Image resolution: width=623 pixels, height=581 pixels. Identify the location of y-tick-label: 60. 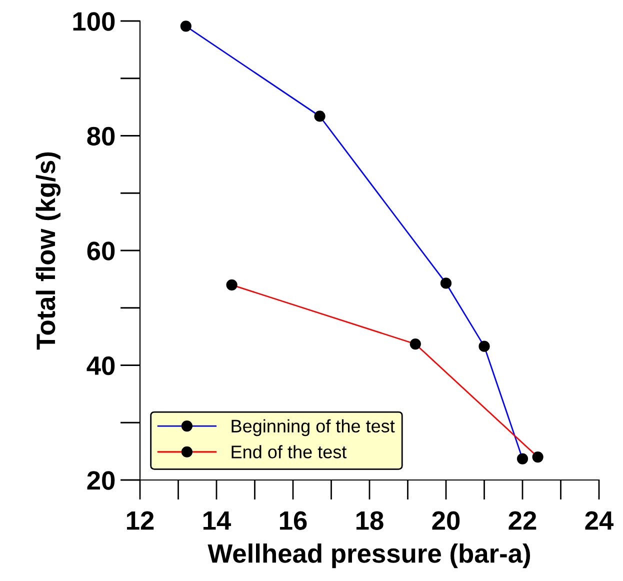
(101, 251).